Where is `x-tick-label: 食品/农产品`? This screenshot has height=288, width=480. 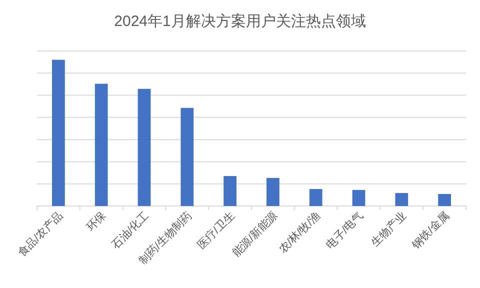 x-tick-label: 食品/农产品 is located at coordinates (40, 234).